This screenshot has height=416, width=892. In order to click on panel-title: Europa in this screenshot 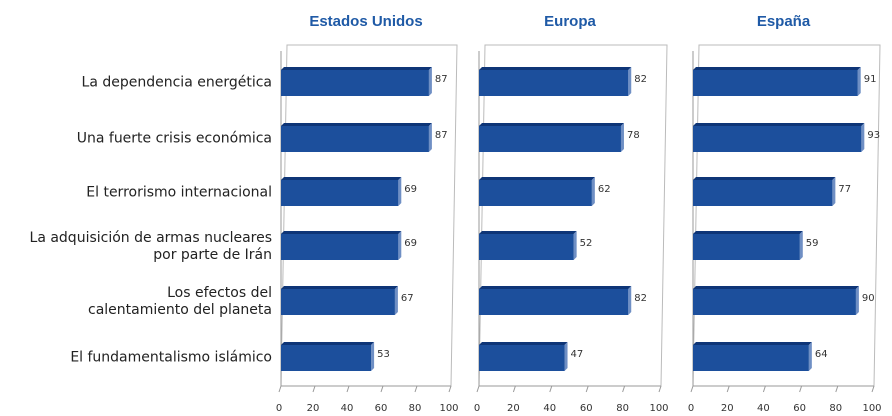, I will do `click(570, 21)`.